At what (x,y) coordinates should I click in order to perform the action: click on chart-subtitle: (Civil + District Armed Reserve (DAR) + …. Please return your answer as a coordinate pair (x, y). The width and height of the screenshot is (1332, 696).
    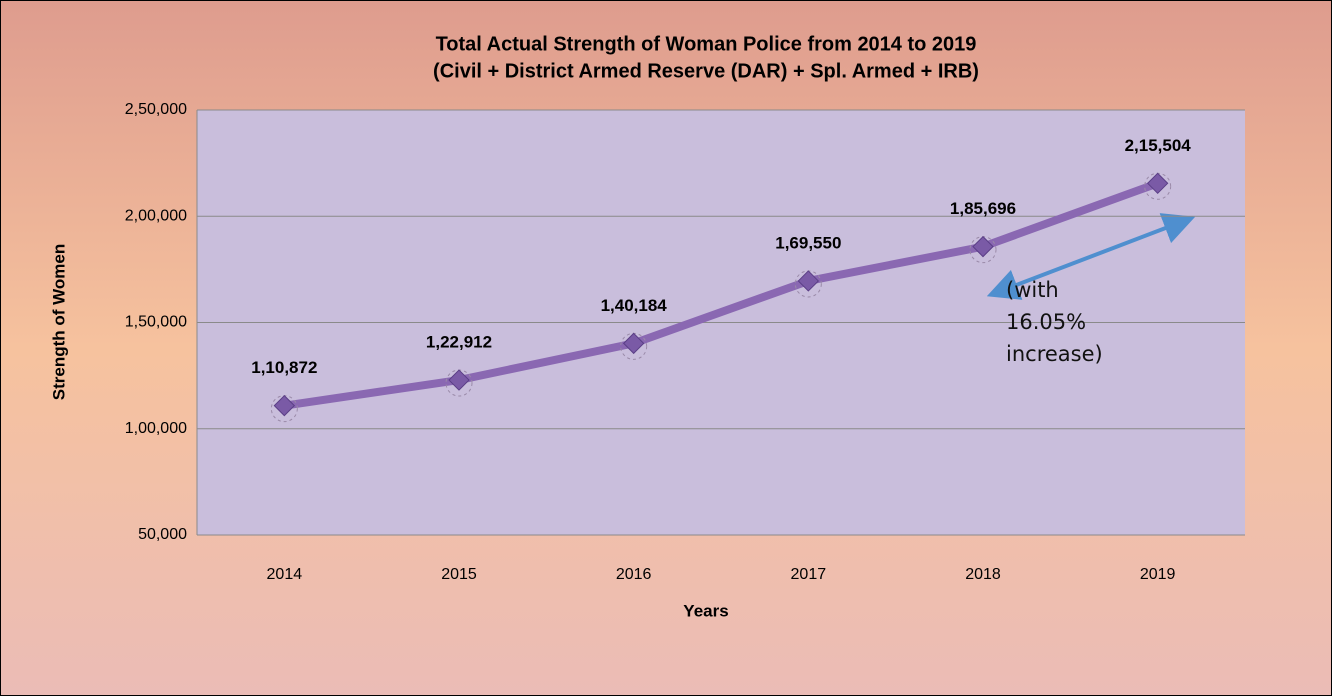
    Looking at the image, I should click on (706, 71).